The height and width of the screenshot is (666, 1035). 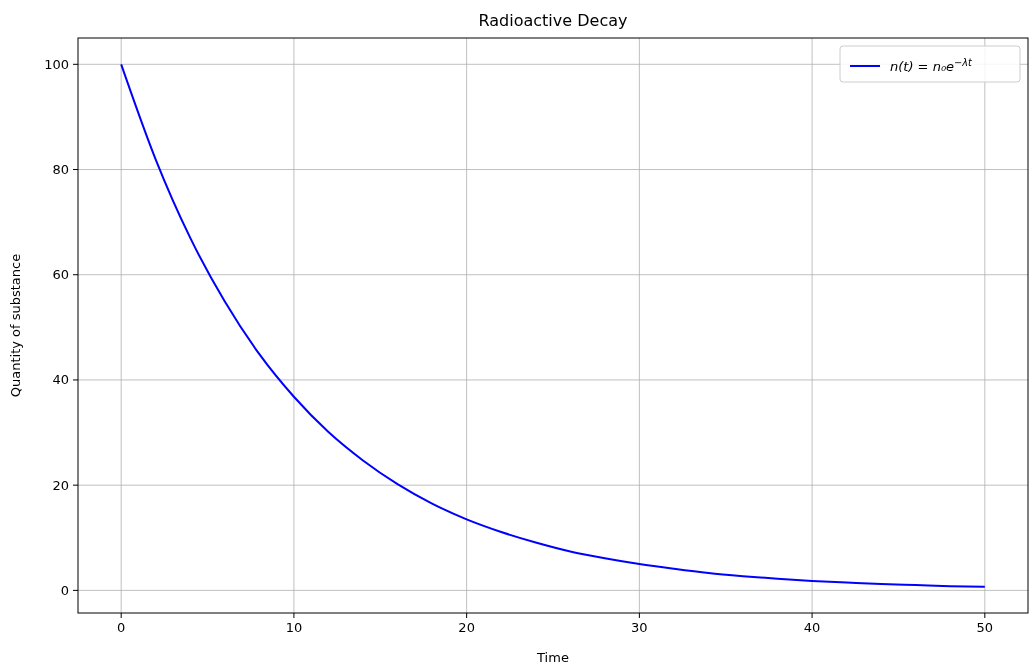 I want to click on y-tick-label: 0, so click(x=64, y=590).